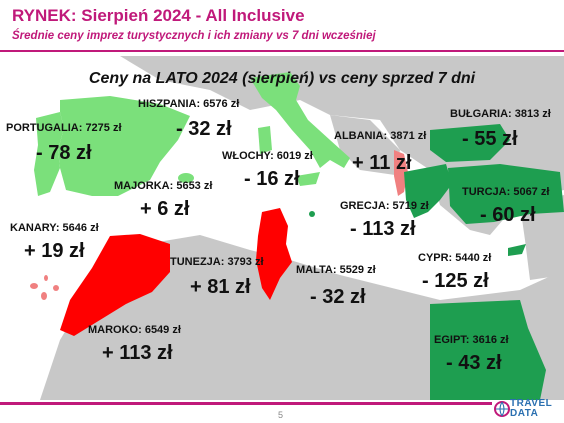  I want to click on page-number: 5, so click(281, 415).